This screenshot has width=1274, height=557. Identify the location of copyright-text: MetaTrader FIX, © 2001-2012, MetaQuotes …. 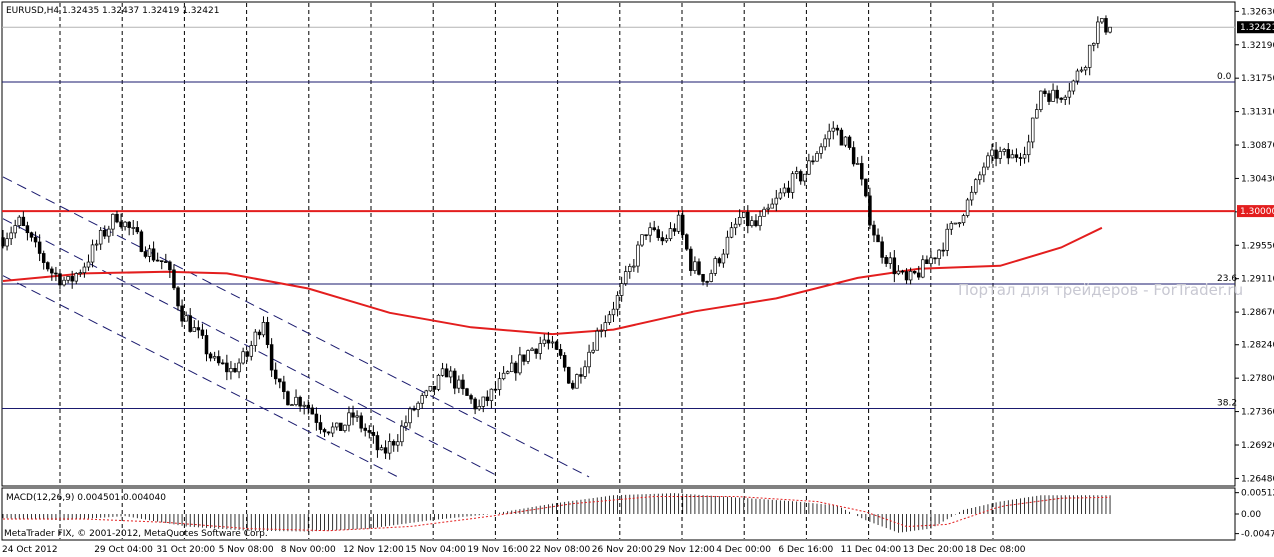
(136, 534).